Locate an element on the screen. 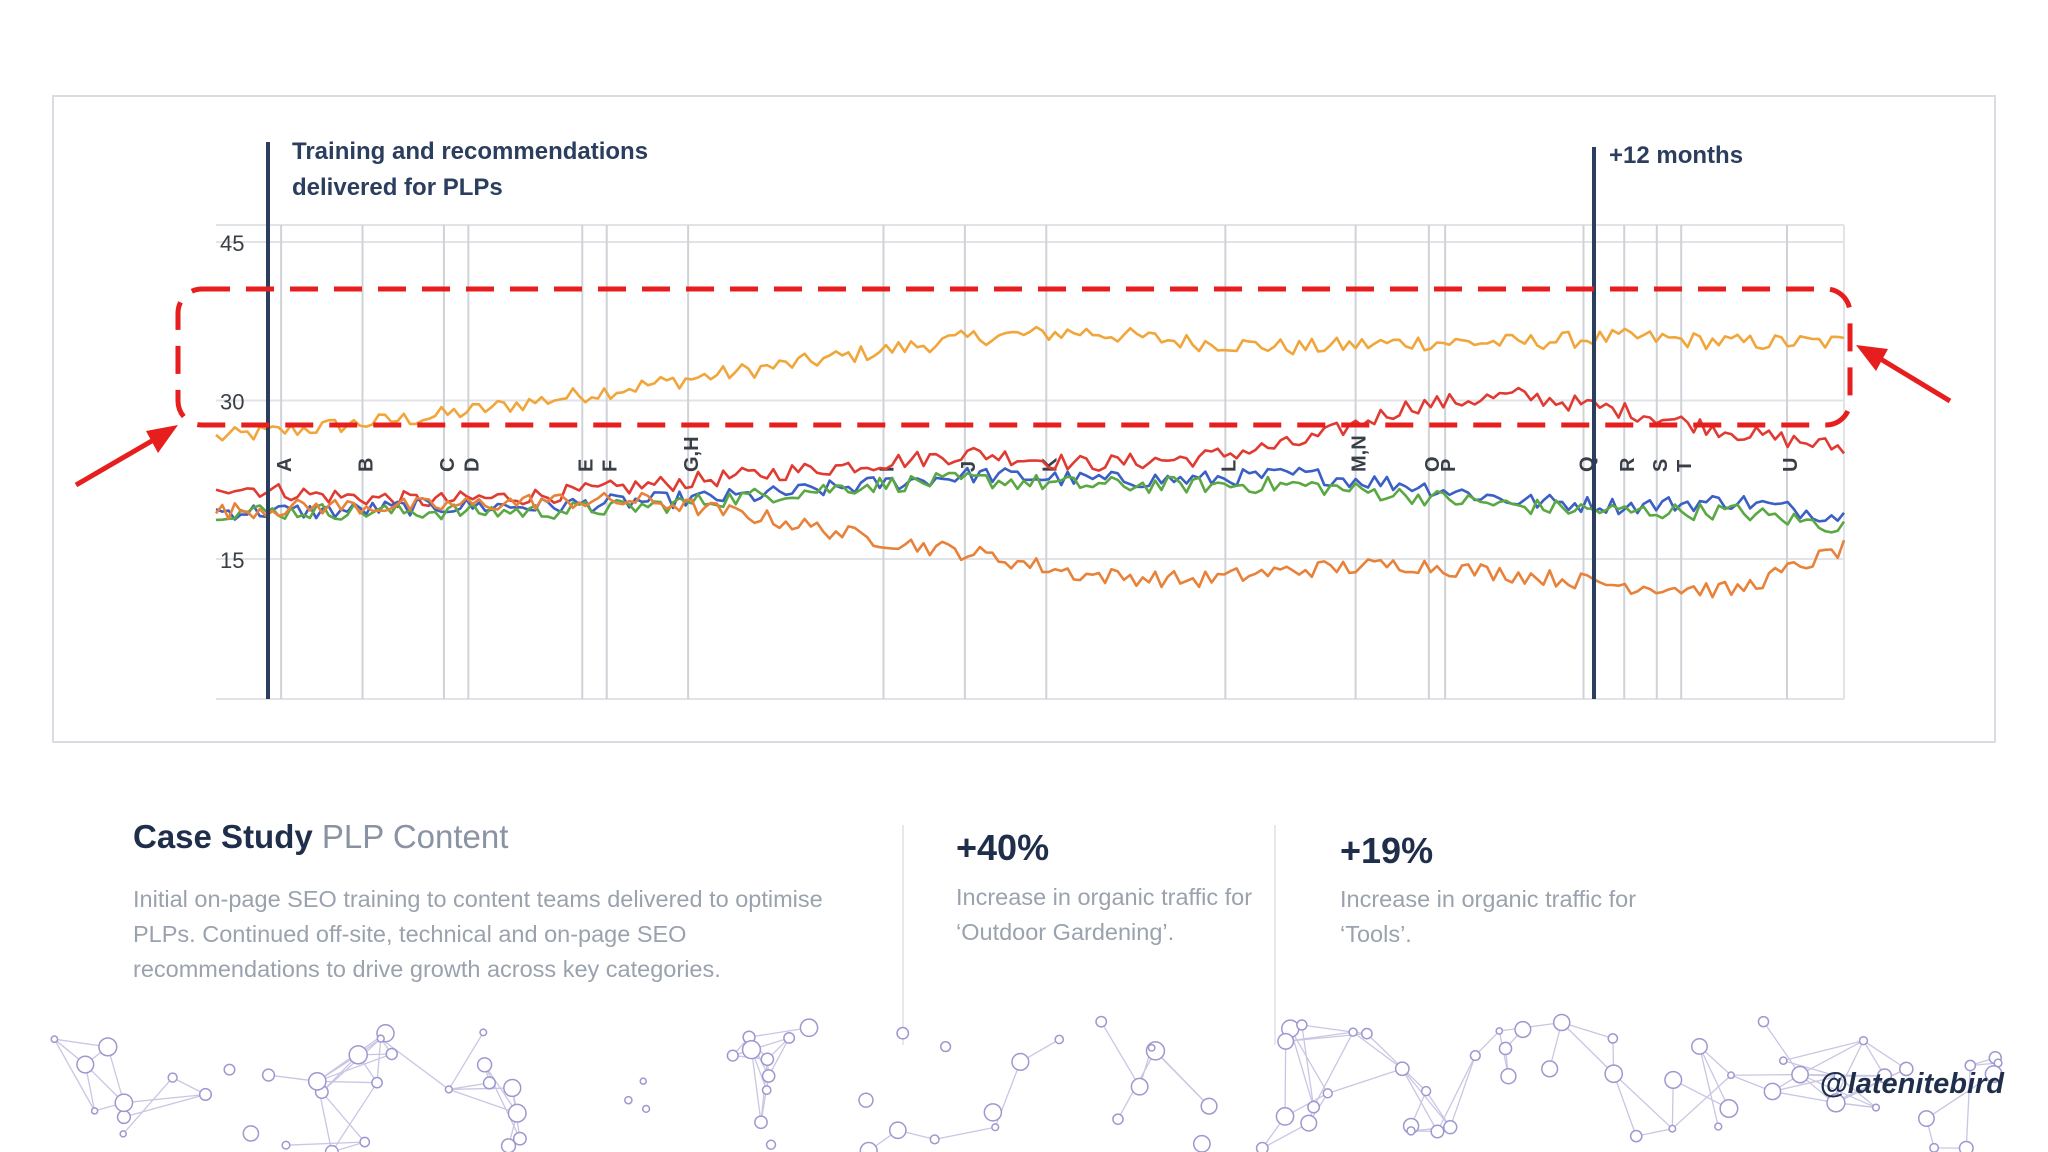 This screenshot has height=1152, width=2048. event-marker-label: A is located at coordinates (285, 465).